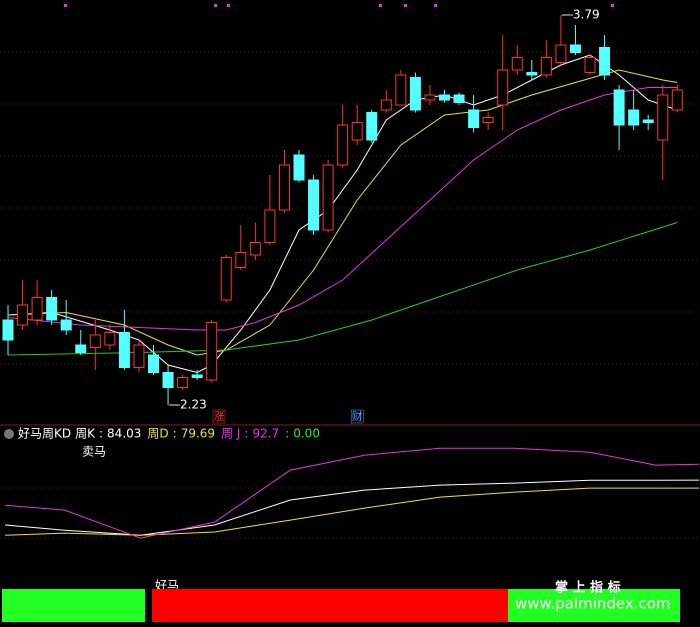  I want to click on legend-name: 周K, so click(85, 434).